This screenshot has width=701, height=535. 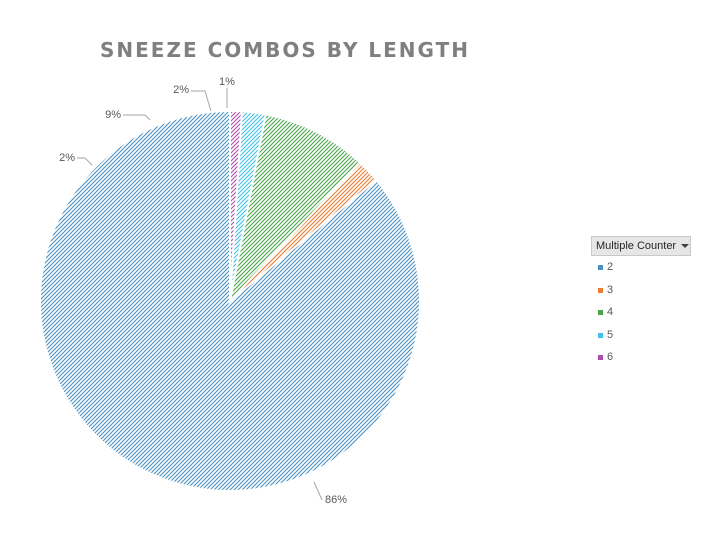 What do you see at coordinates (181, 90) in the screenshot?
I see `data-label-5: 2%` at bounding box center [181, 90].